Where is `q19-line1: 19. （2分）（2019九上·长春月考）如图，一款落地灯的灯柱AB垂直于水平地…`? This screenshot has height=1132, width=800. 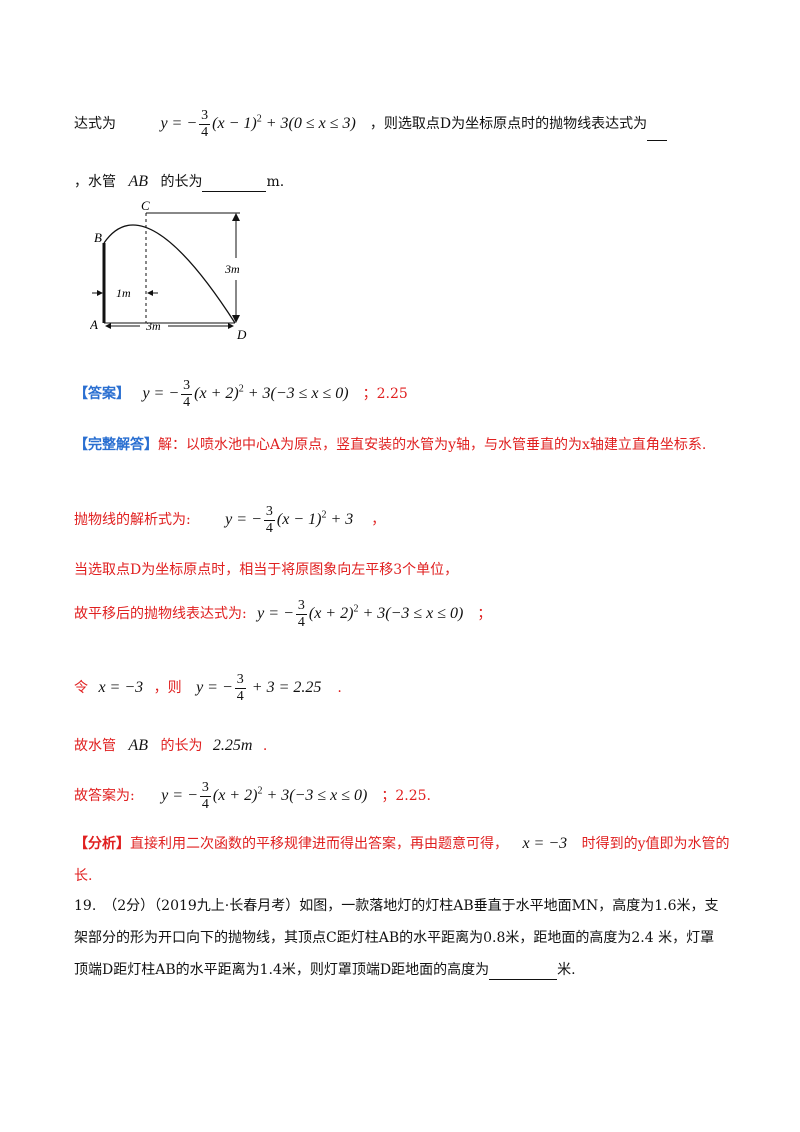 q19-line1: 19. （2分）（2019九上·长春月考）如图，一款落地灯的灯柱AB垂直于水平地… is located at coordinates (396, 906).